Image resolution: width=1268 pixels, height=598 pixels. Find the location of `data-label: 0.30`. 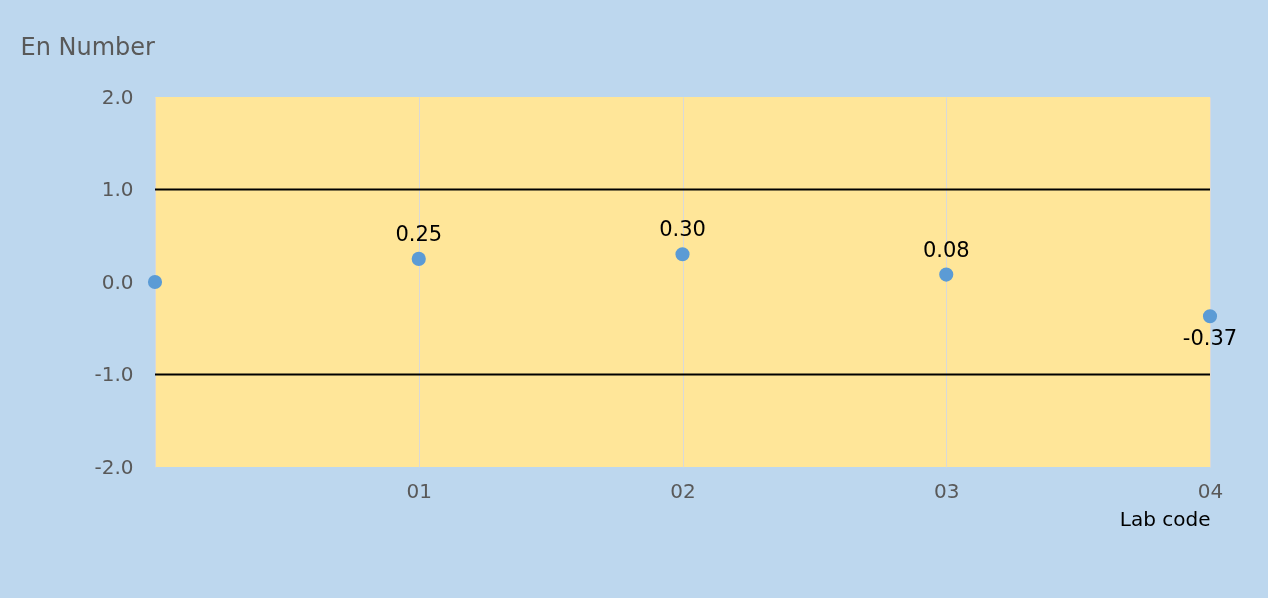

data-label: 0.30 is located at coordinates (682, 229).